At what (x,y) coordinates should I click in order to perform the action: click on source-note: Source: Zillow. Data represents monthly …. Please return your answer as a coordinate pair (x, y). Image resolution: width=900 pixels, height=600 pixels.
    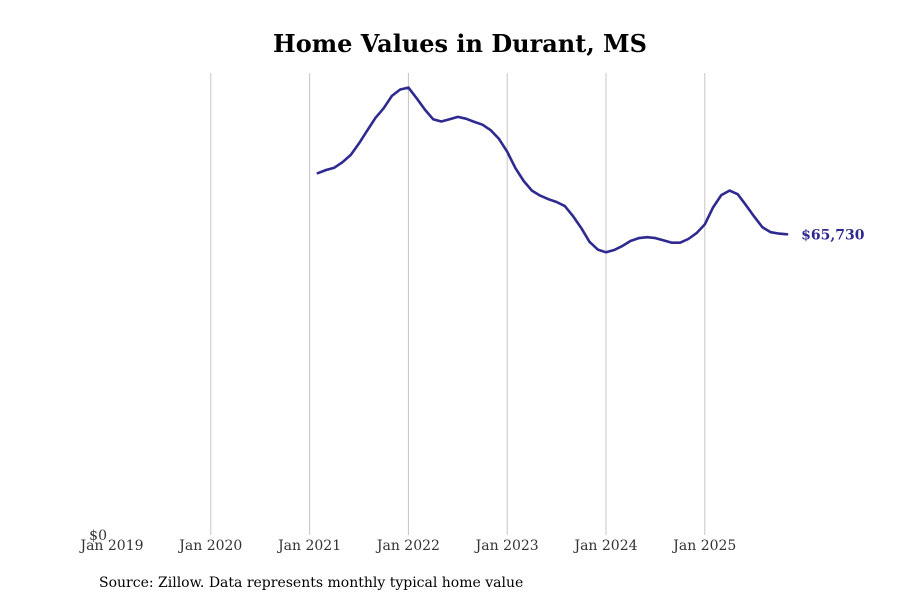
    Looking at the image, I should click on (311, 583).